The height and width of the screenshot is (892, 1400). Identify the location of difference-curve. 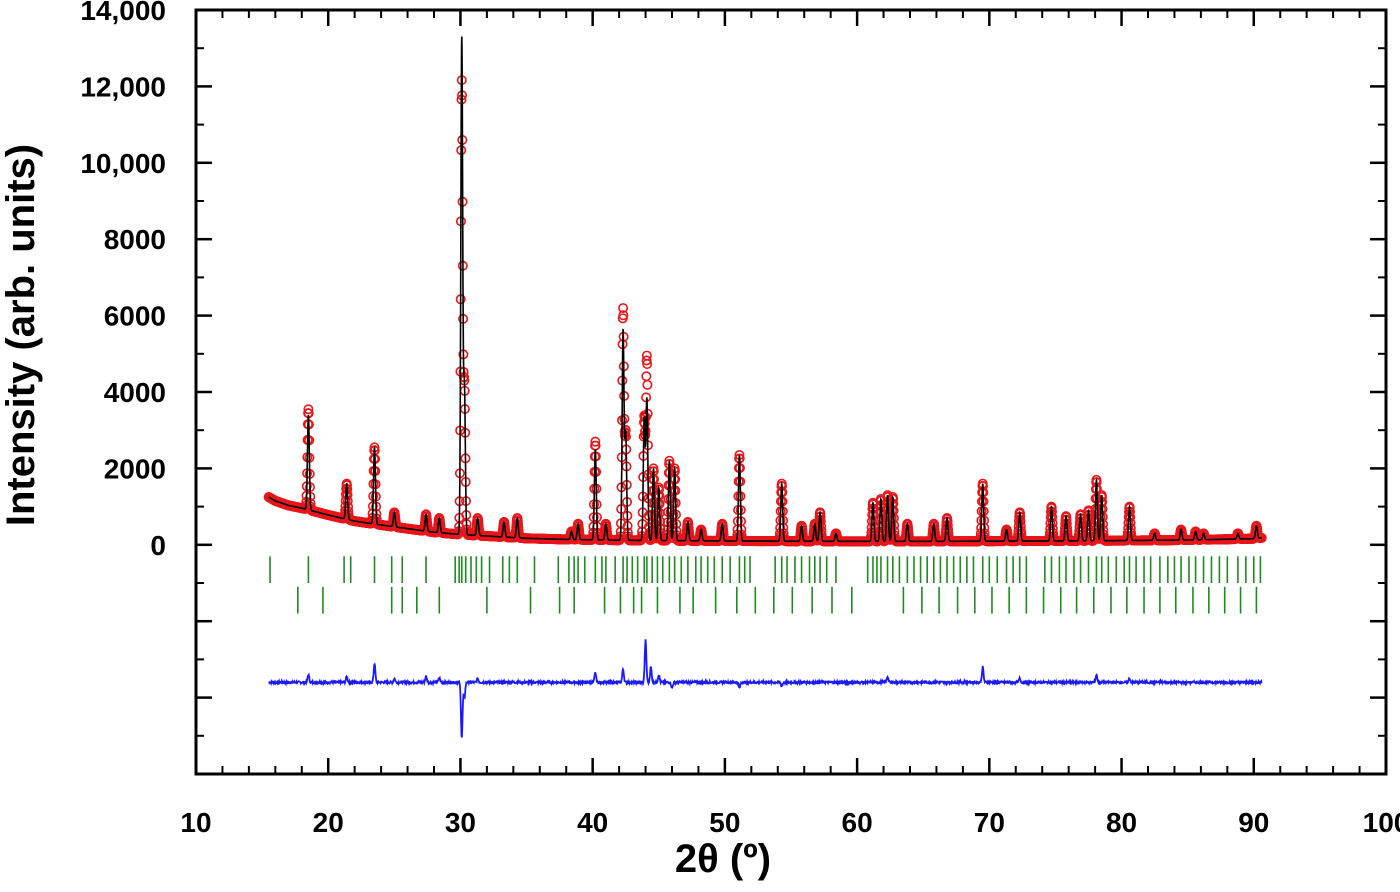
(765, 688).